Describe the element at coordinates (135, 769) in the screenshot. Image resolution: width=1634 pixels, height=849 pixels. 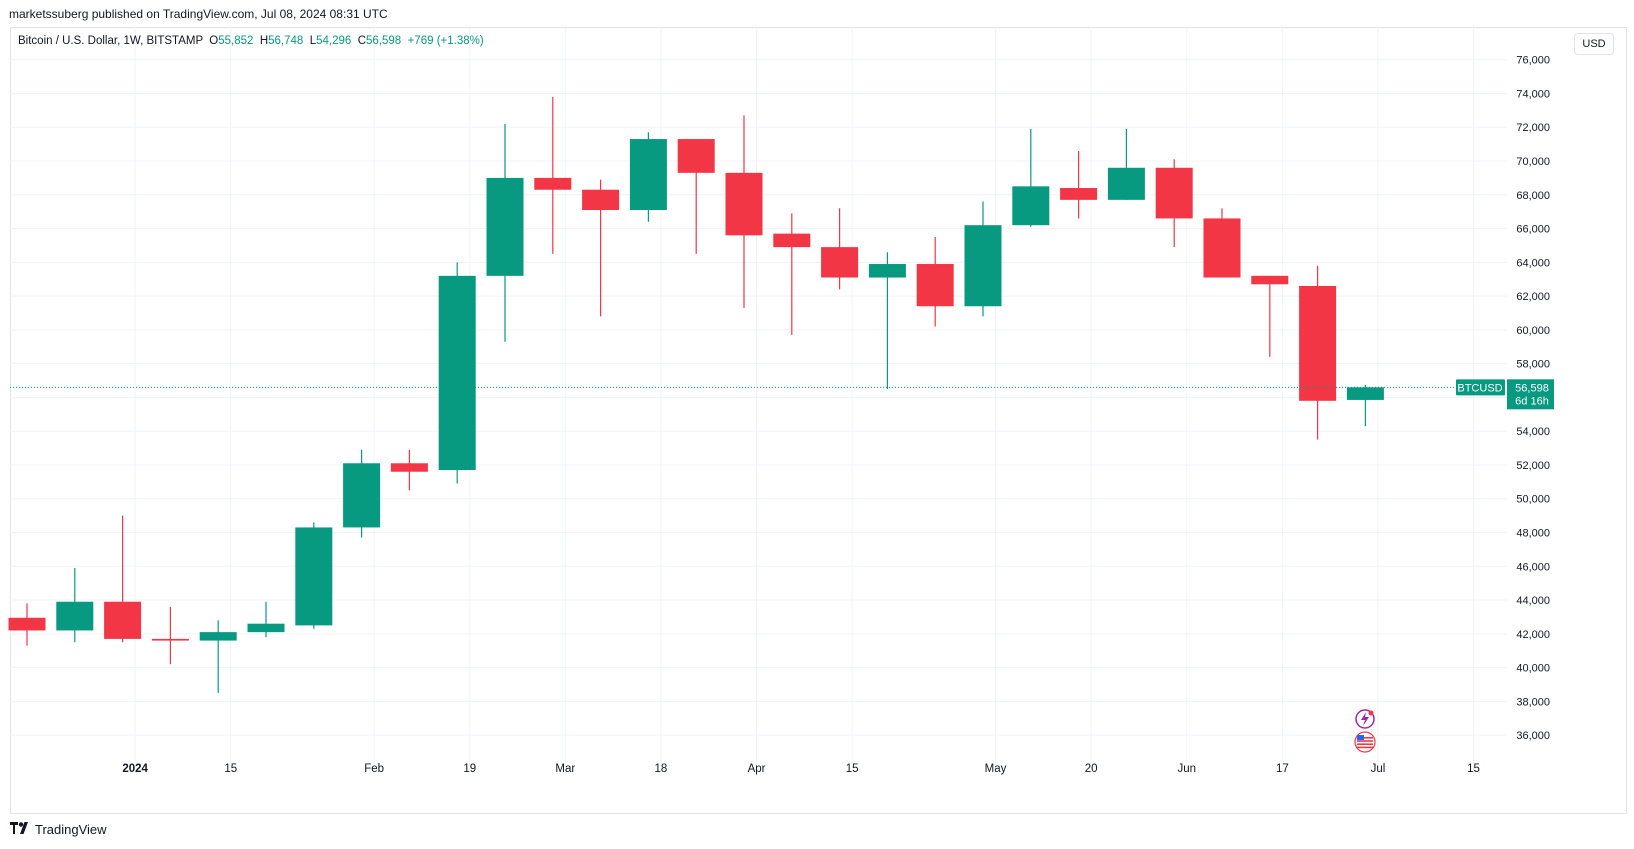
I see `x-tick-label: 2024` at that location.